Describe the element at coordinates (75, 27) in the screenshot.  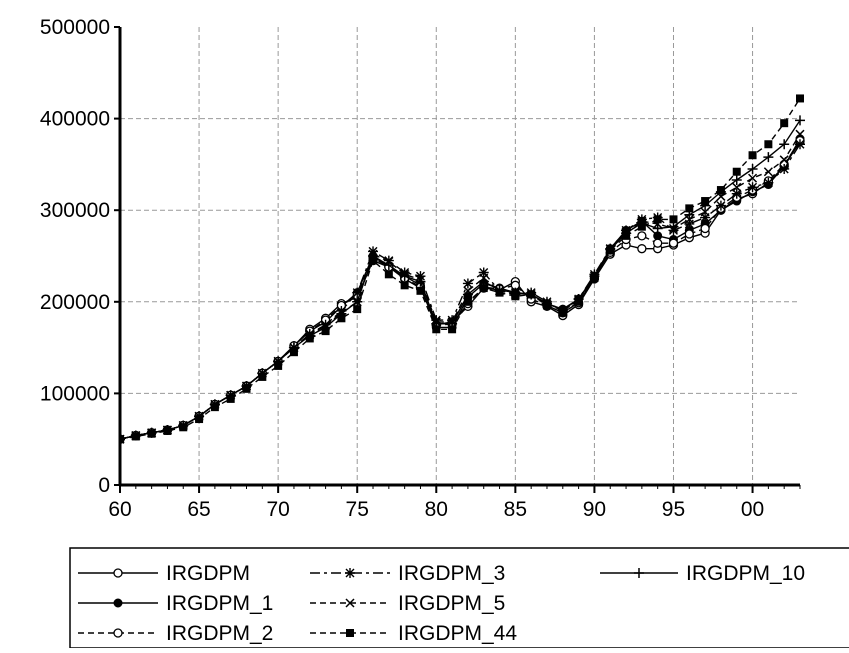
I see `y-tick-label: 500000` at that location.